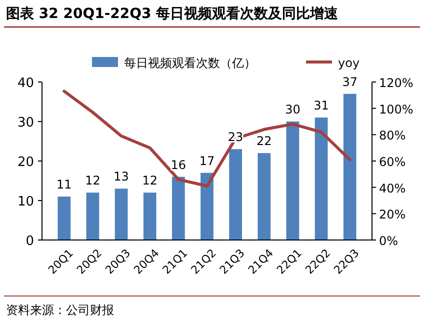 The height and width of the screenshot is (324, 424). What do you see at coordinates (190, 63) in the screenshot?
I see `legend-label: 每日视频观看次数（亿）` at bounding box center [190, 63].